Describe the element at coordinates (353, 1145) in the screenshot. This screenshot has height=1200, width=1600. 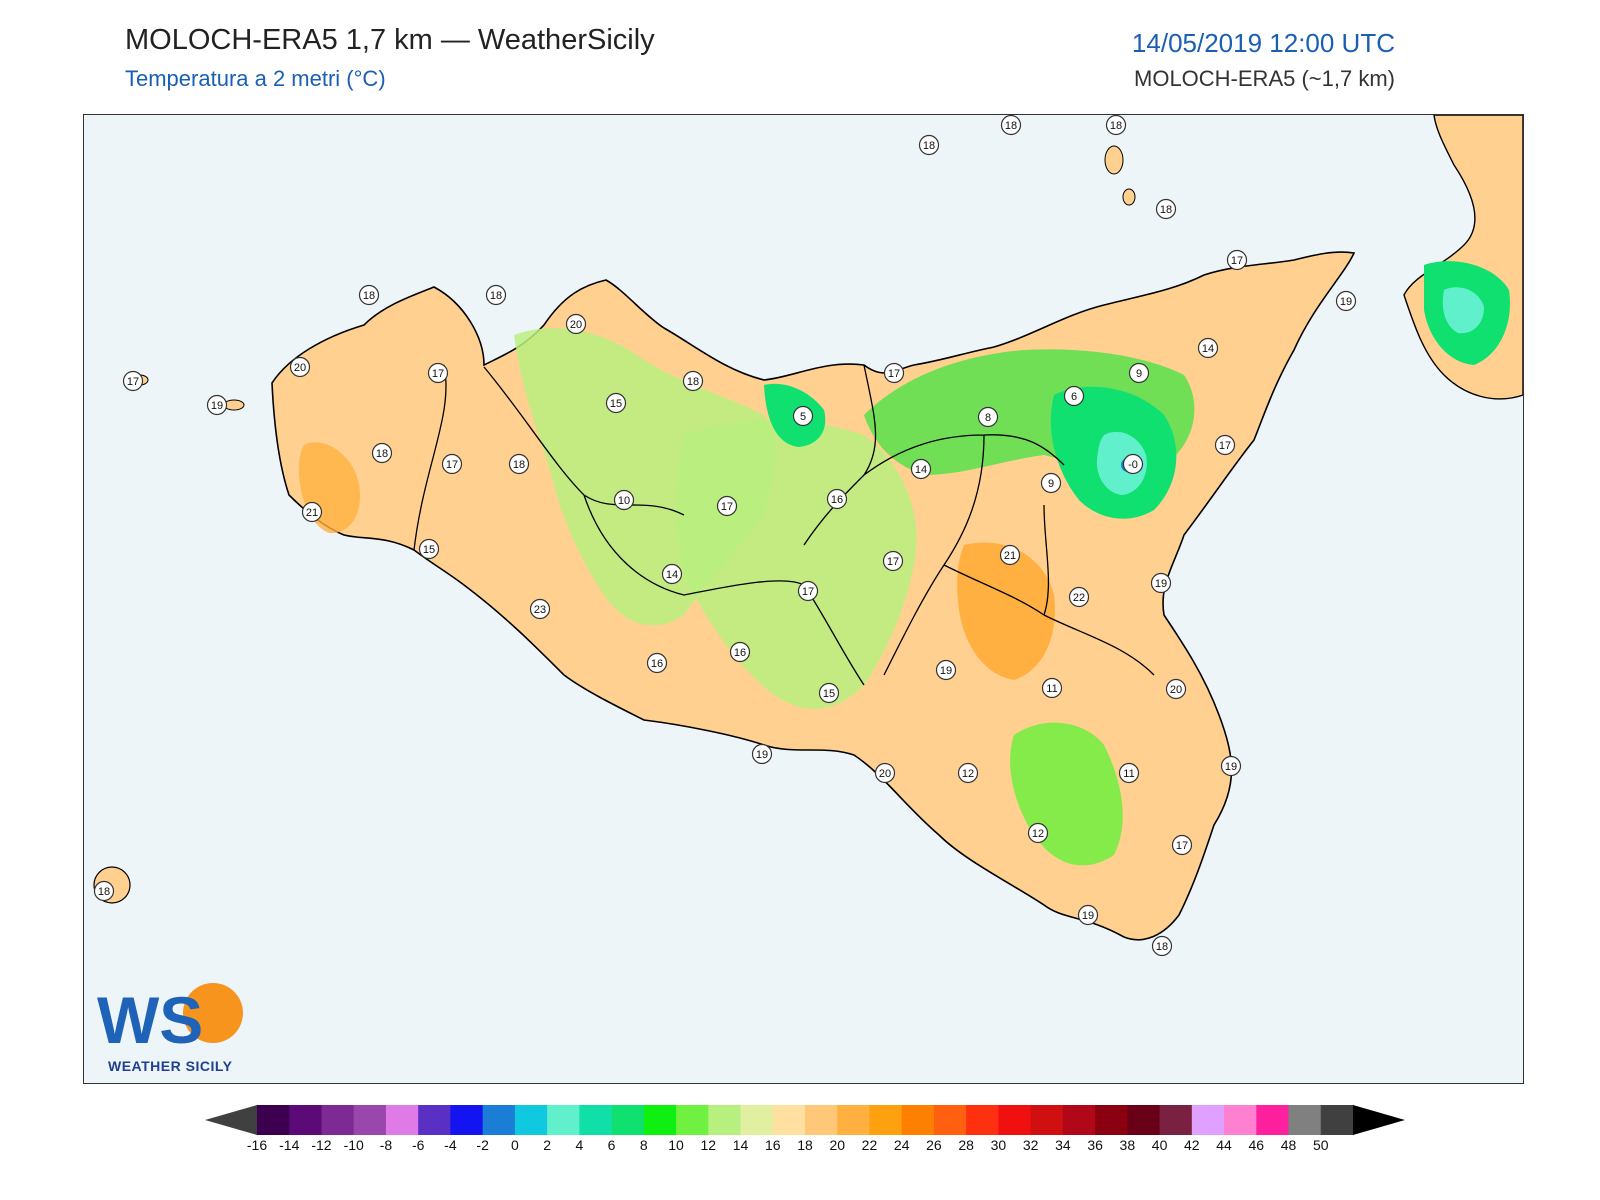
I see `colorbar-tick-label: -10` at that location.